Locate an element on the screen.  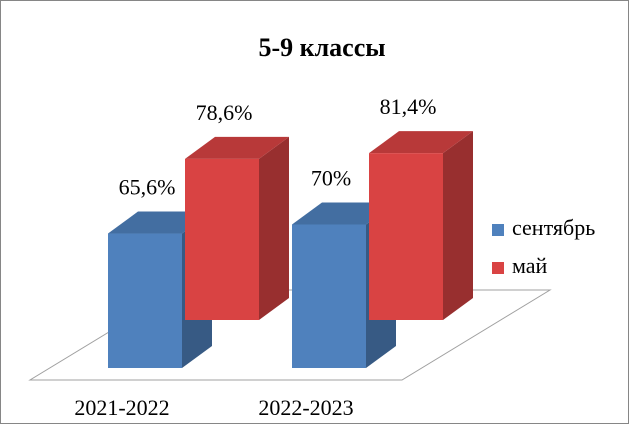
data-label: 81,4% is located at coordinates (408, 106).